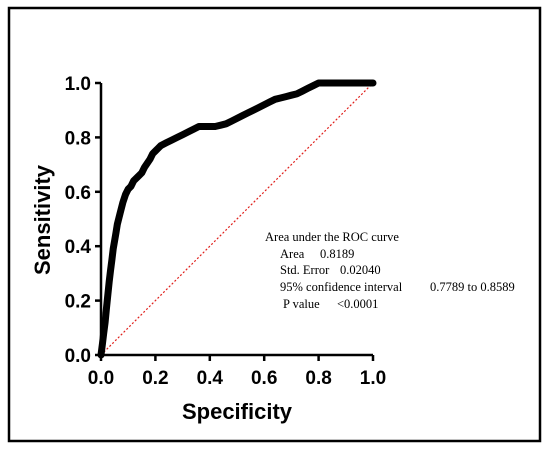  I want to click on y-tick-label: 0.2, so click(78, 302).